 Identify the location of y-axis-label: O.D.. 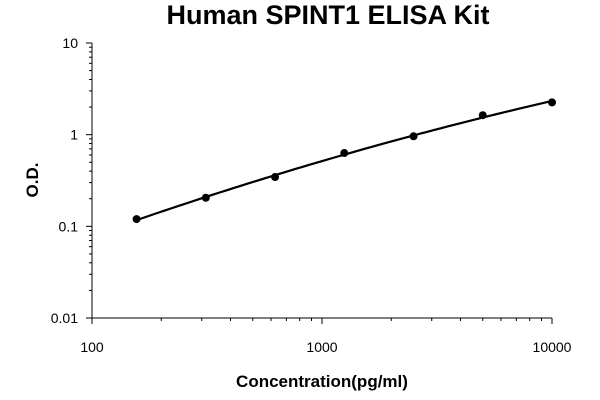
(32, 180).